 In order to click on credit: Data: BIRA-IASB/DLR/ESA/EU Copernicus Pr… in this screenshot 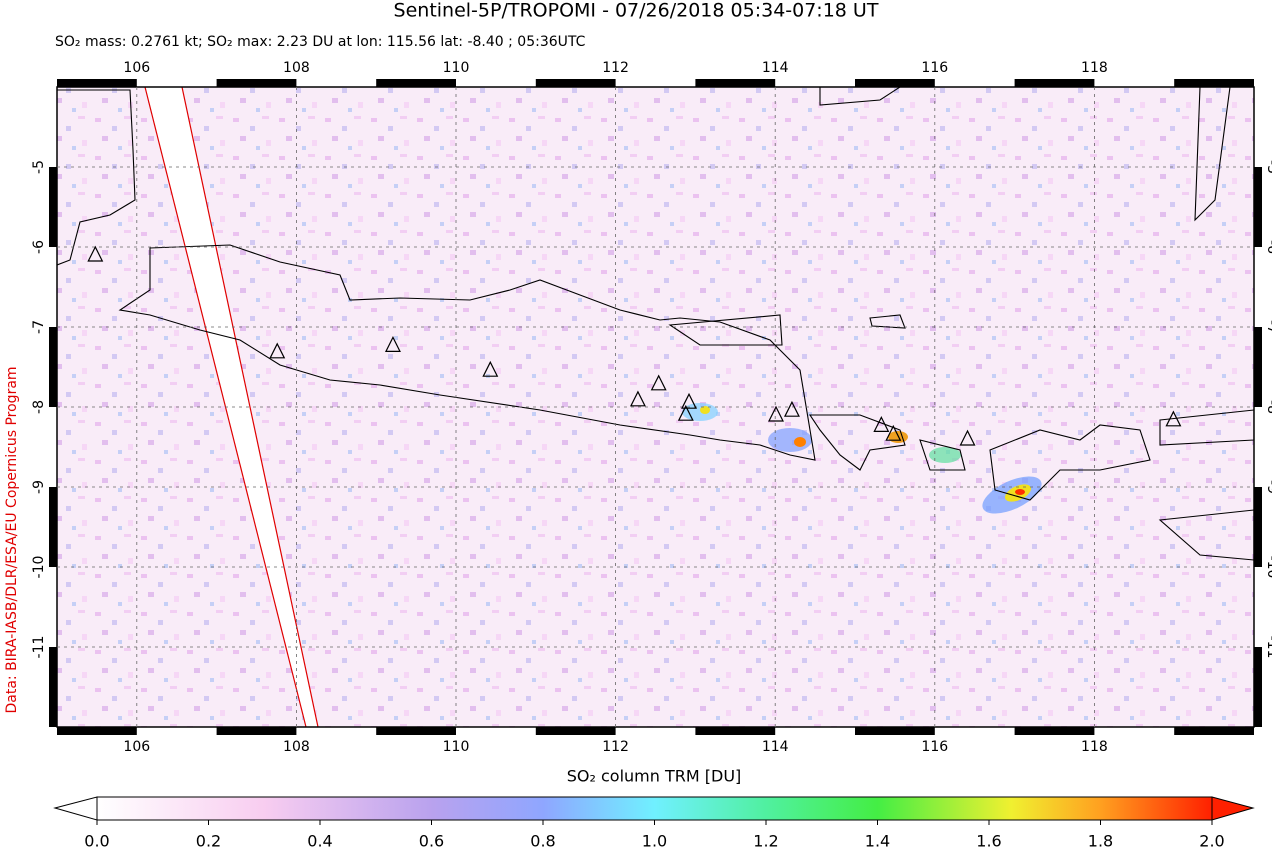, I will do `click(12, 539)`.